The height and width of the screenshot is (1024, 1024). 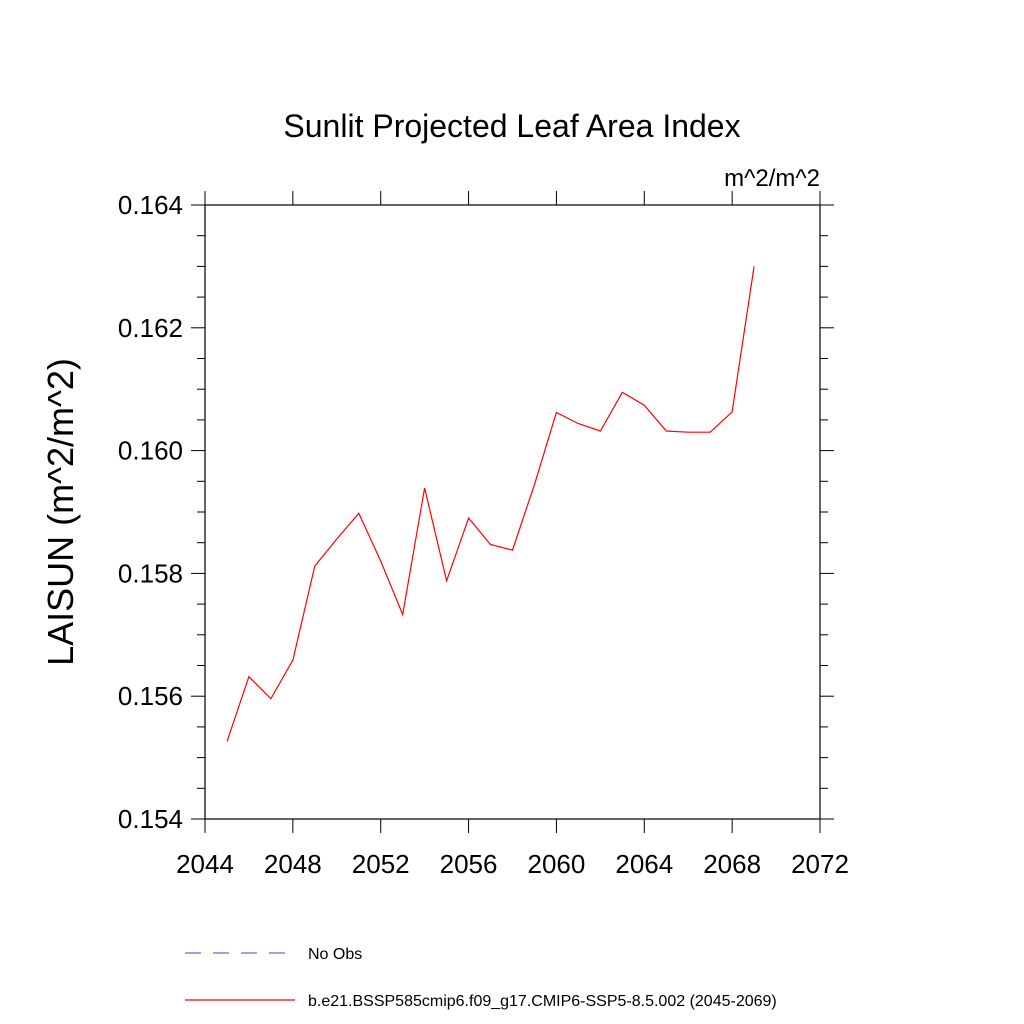 What do you see at coordinates (150, 573) in the screenshot?
I see `y-tick-label: 0.158` at bounding box center [150, 573].